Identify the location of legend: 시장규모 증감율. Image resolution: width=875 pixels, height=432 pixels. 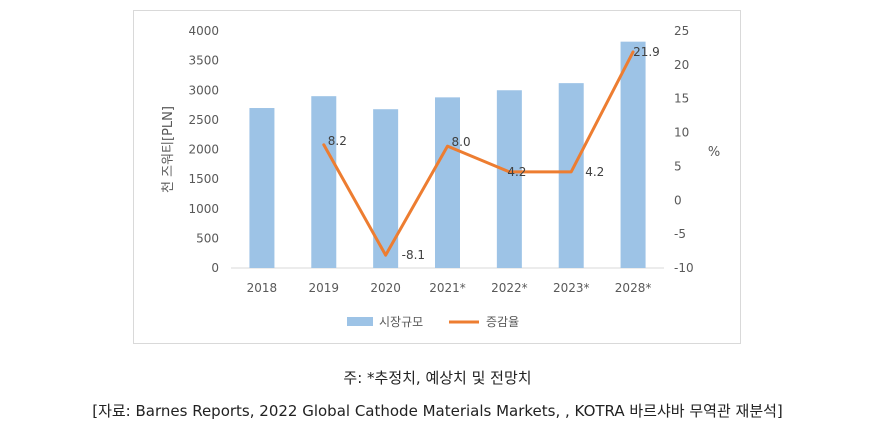
(433, 322).